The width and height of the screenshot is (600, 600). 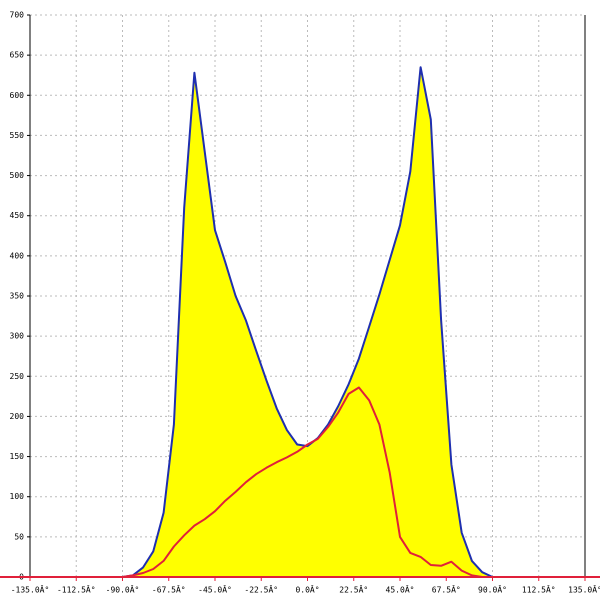 I want to click on y-tick-label: 700, so click(x=17, y=15).